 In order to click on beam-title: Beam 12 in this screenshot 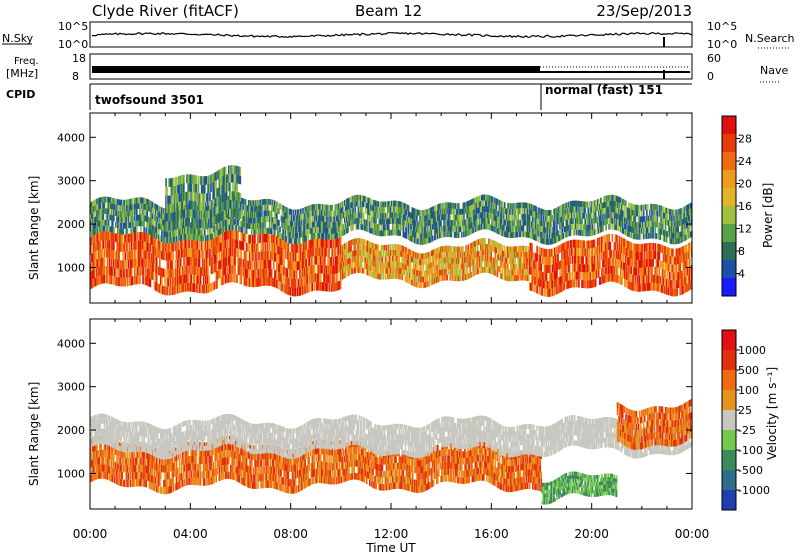, I will do `click(388, 11)`.